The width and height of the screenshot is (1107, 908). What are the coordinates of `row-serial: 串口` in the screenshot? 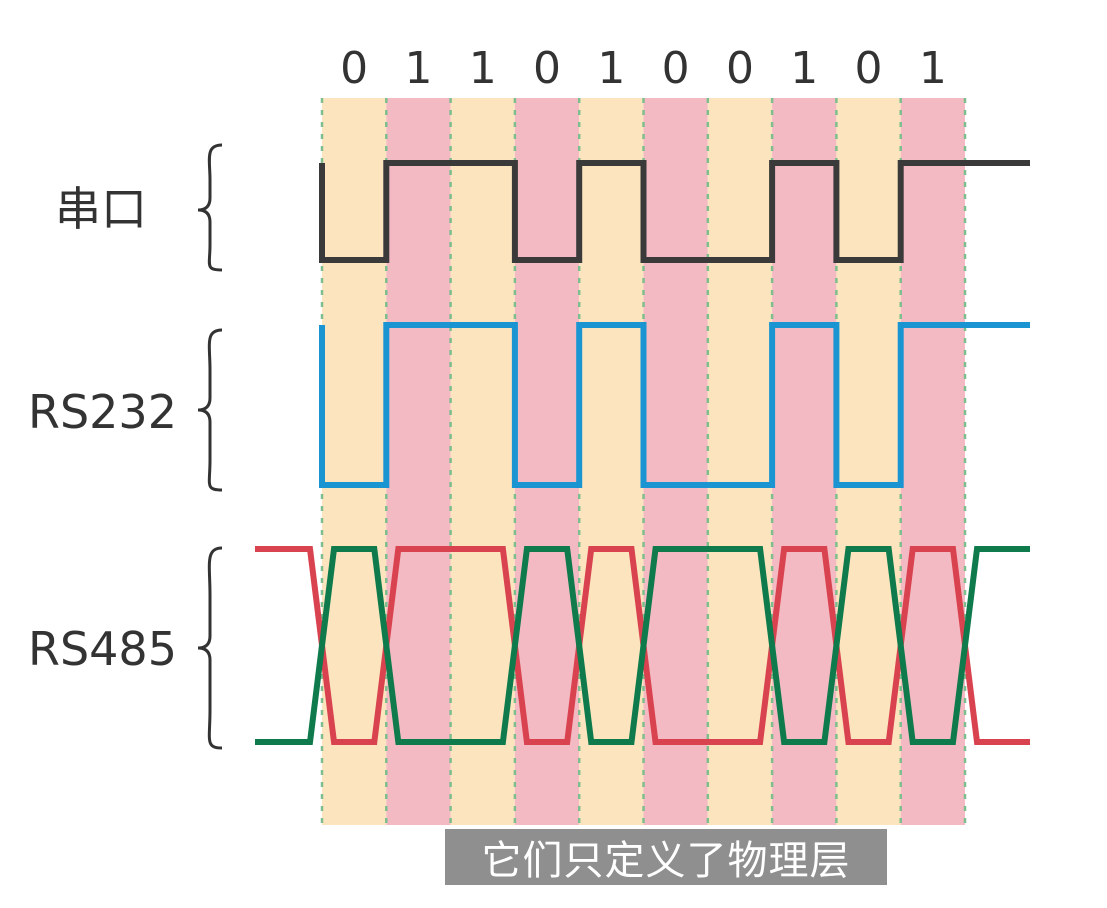 It's located at (542, 207).